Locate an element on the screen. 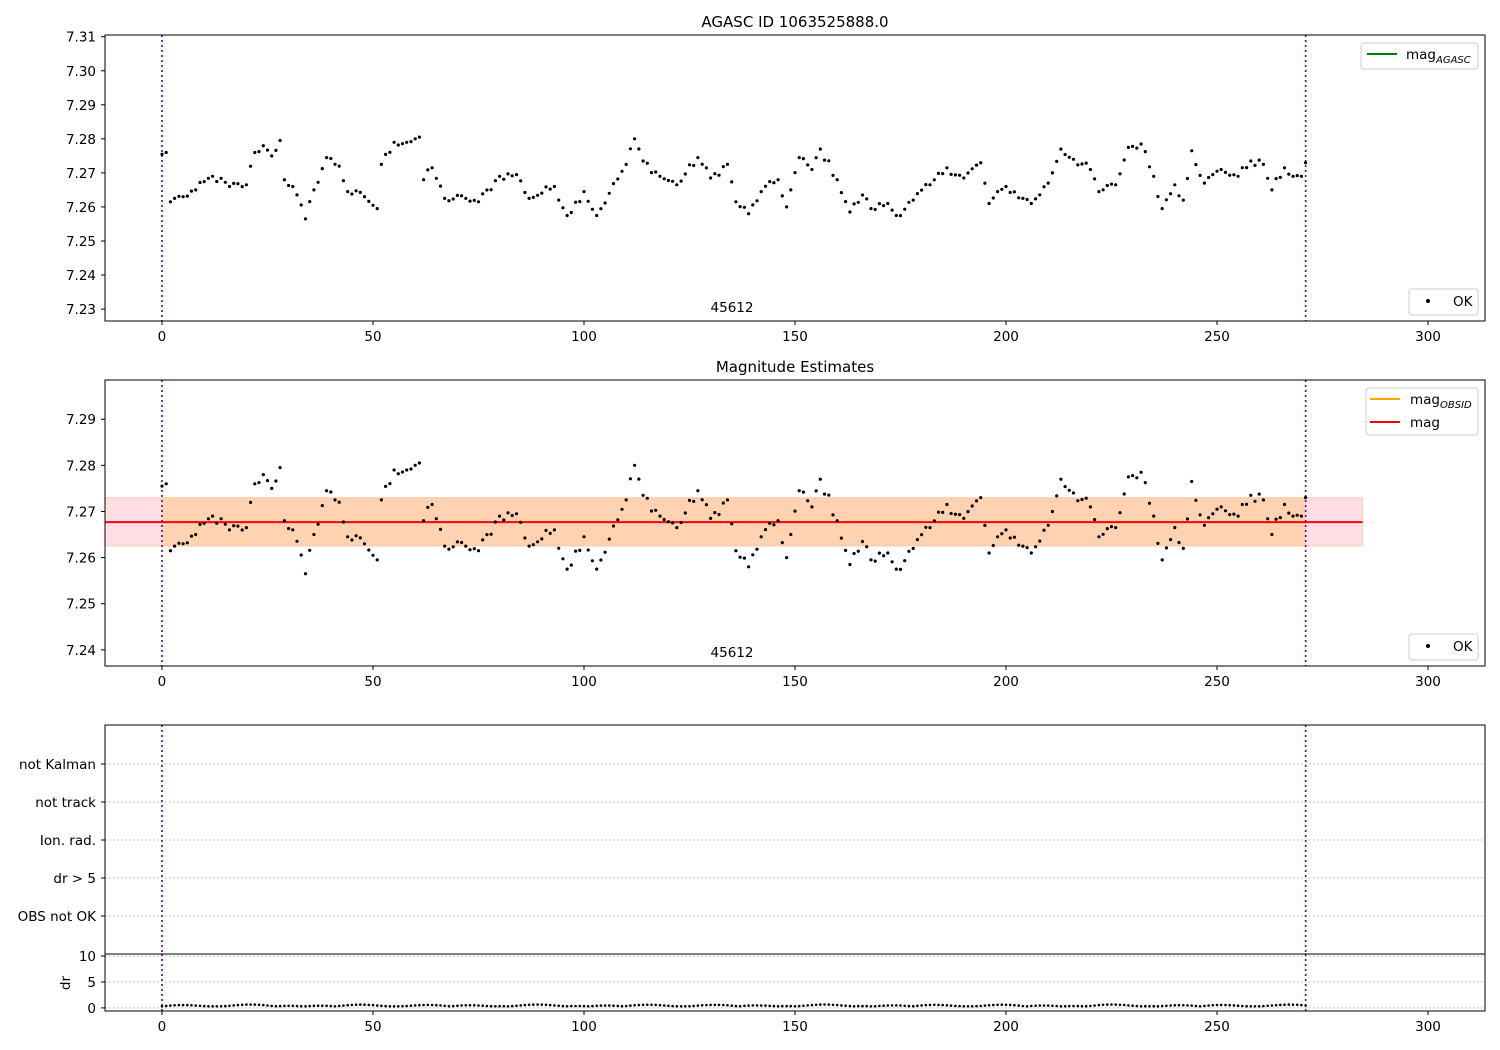  panel-agasc-y-axis: 7.23 7.24 7.25 7.26 7.27 7.28 7.29 7.30 7.31 is located at coordinates (85, 174).